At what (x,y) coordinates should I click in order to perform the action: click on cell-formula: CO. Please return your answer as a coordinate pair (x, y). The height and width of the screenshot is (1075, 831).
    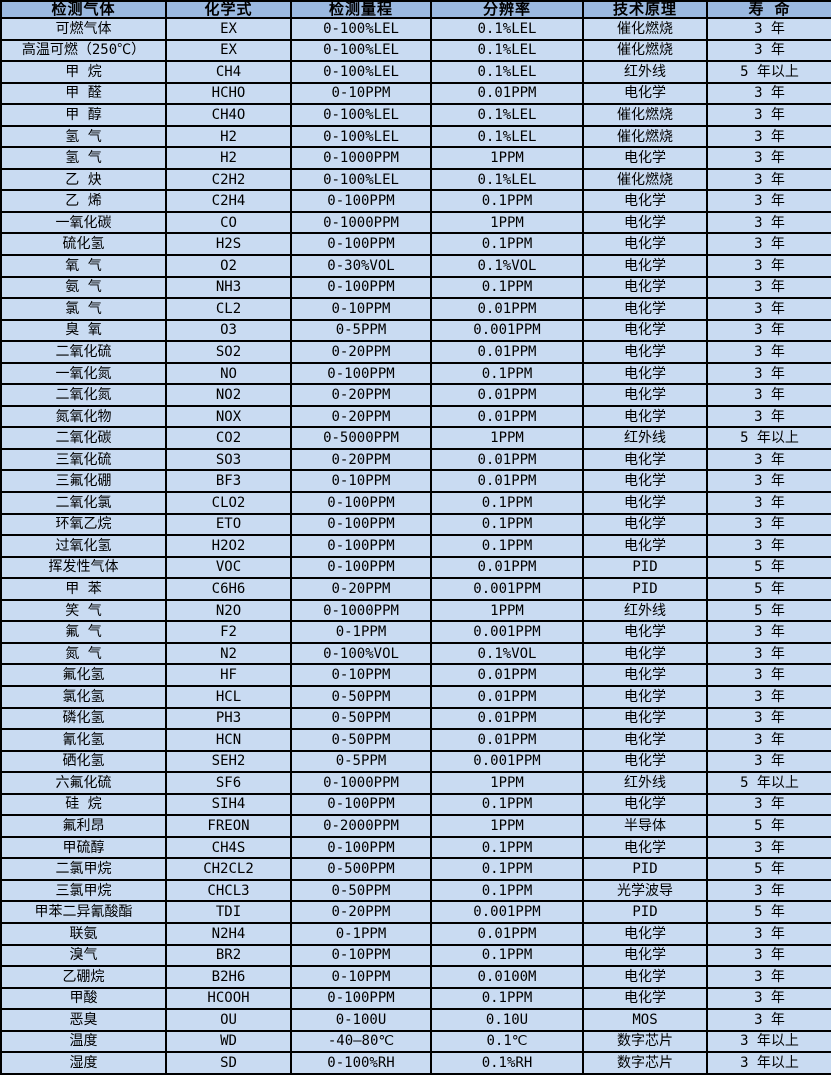
    Looking at the image, I should click on (228, 222).